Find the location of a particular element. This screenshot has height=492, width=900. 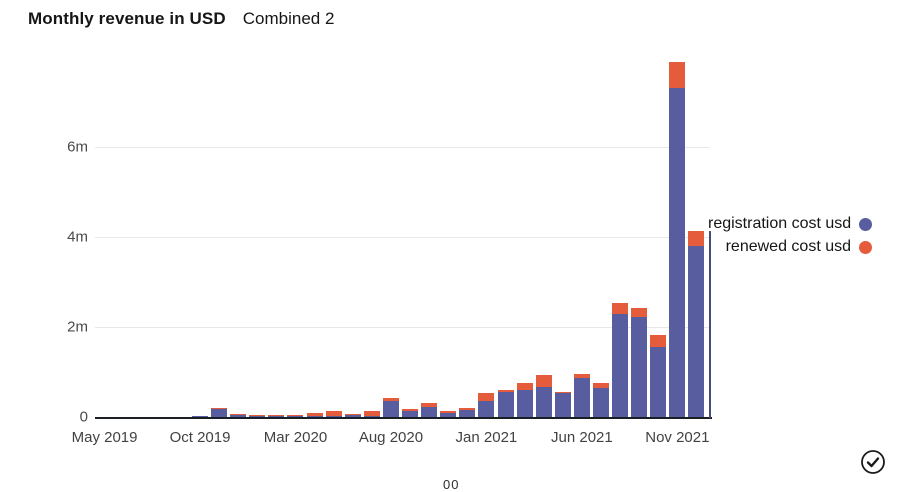

bar-renewed-mar-2021 is located at coordinates (525, 386).